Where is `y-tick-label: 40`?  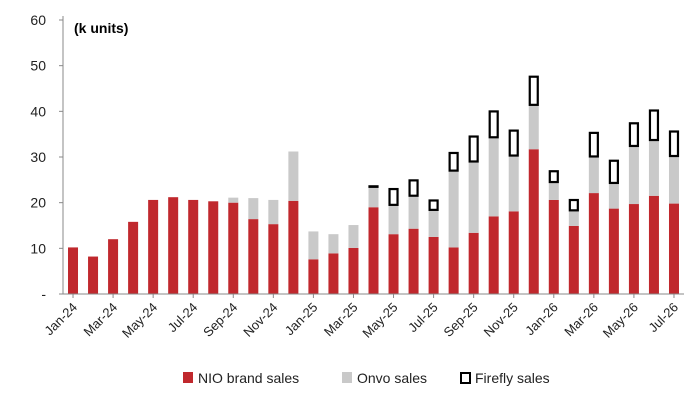 y-tick-label: 40 is located at coordinates (38, 111).